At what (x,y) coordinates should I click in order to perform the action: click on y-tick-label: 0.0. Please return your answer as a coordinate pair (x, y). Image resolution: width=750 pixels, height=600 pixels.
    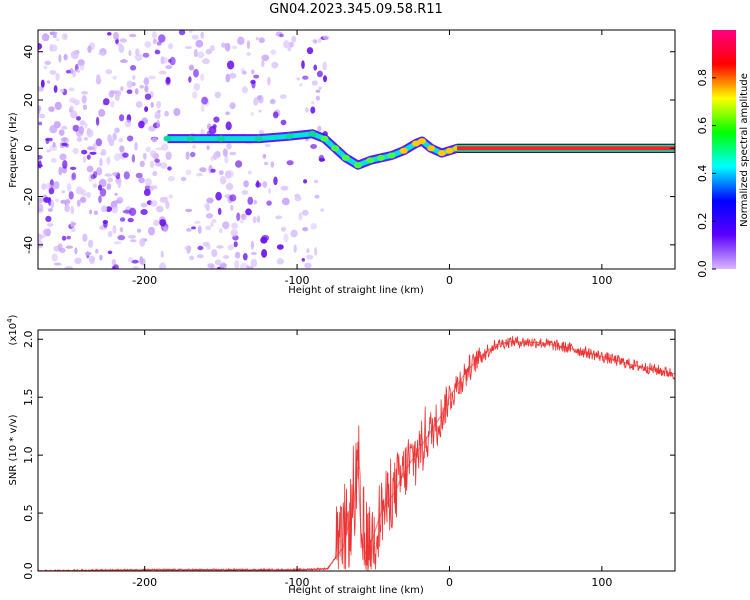
    Looking at the image, I should click on (28, 571).